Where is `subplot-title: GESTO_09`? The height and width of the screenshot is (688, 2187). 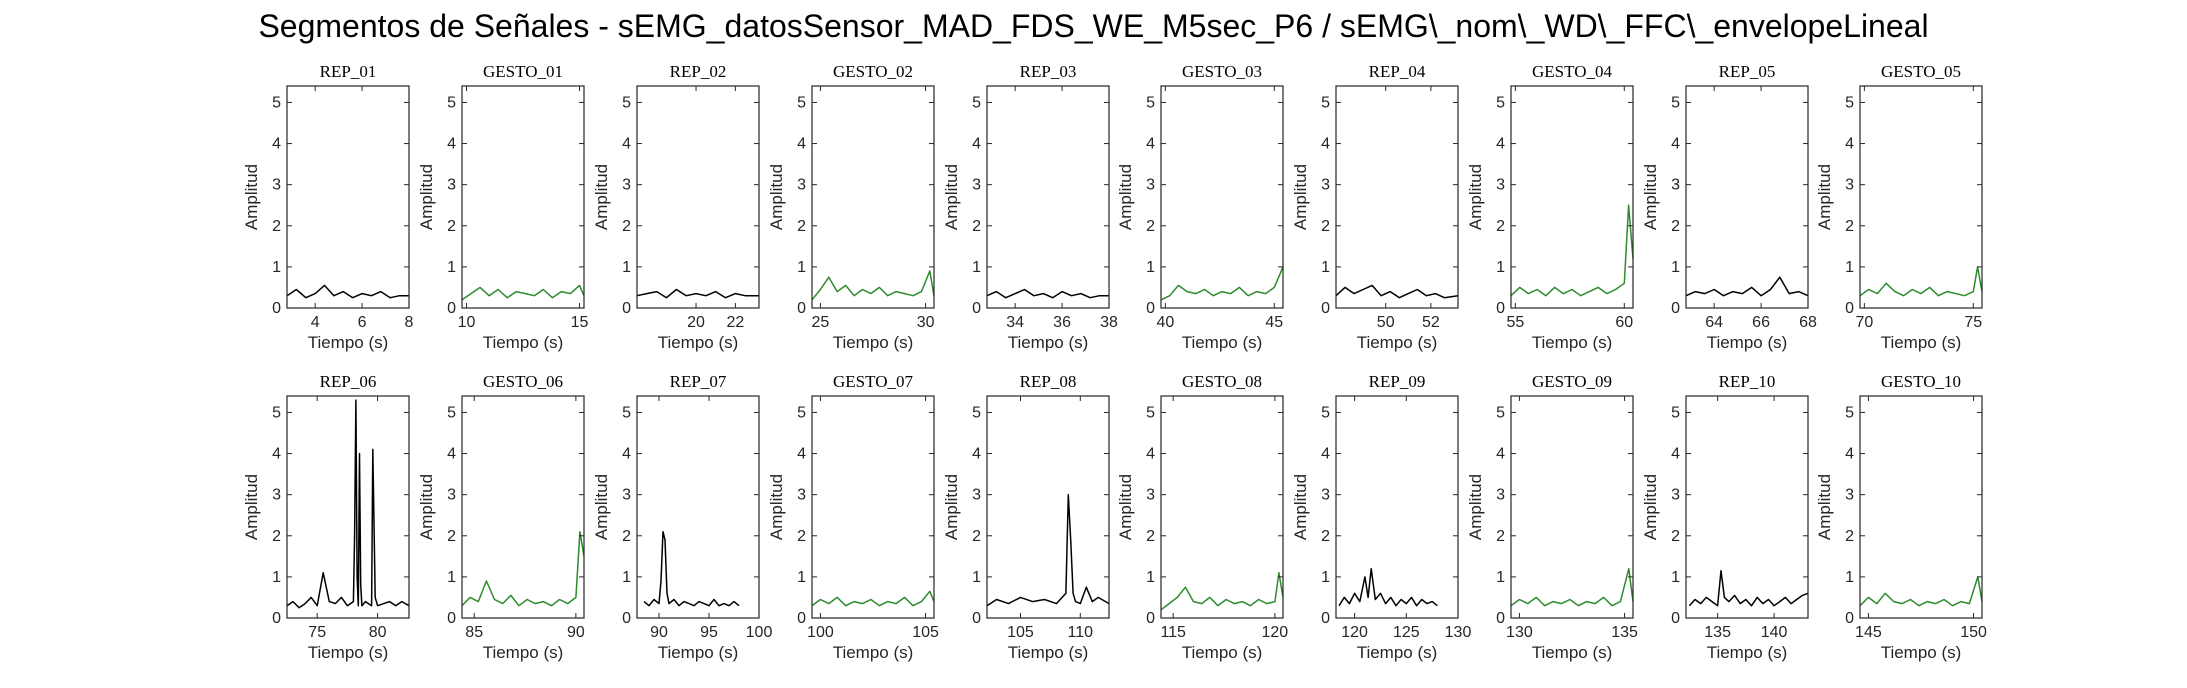
subplot-title: GESTO_09 is located at coordinates (1572, 381).